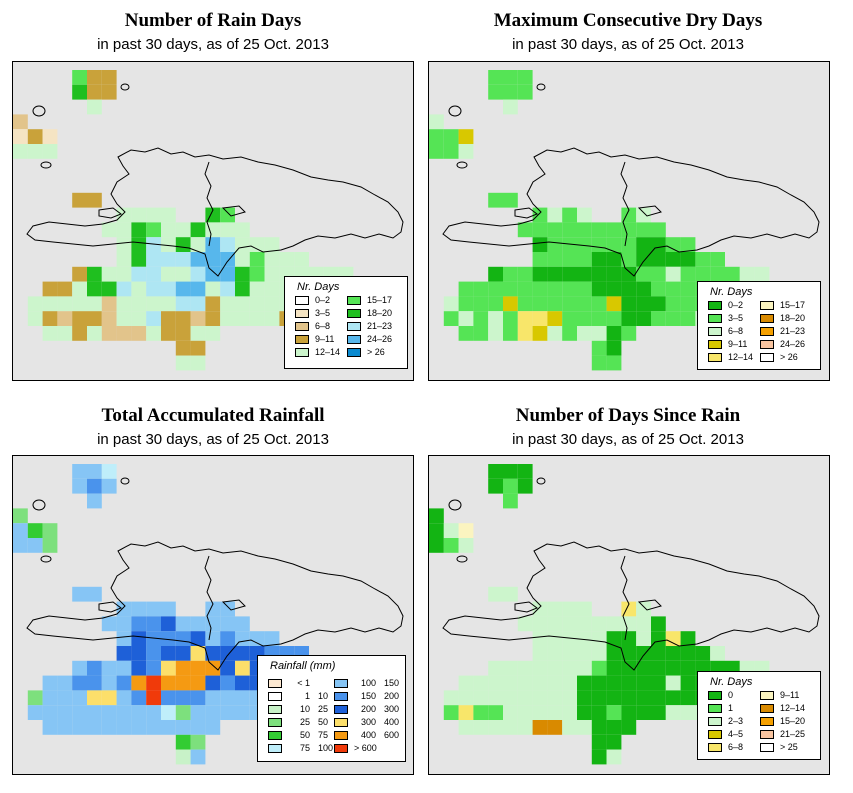  Describe the element at coordinates (304, 722) in the screenshot. I see `legend-label: 25` at that location.